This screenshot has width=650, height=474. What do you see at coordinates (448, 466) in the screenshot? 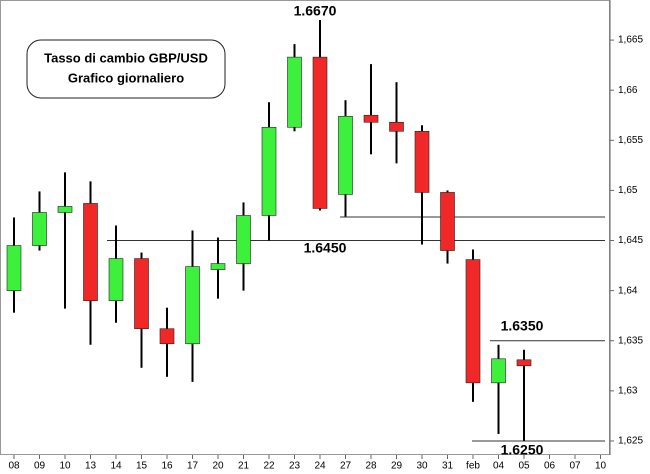
I see `x-tick-label: 31` at bounding box center [448, 466].